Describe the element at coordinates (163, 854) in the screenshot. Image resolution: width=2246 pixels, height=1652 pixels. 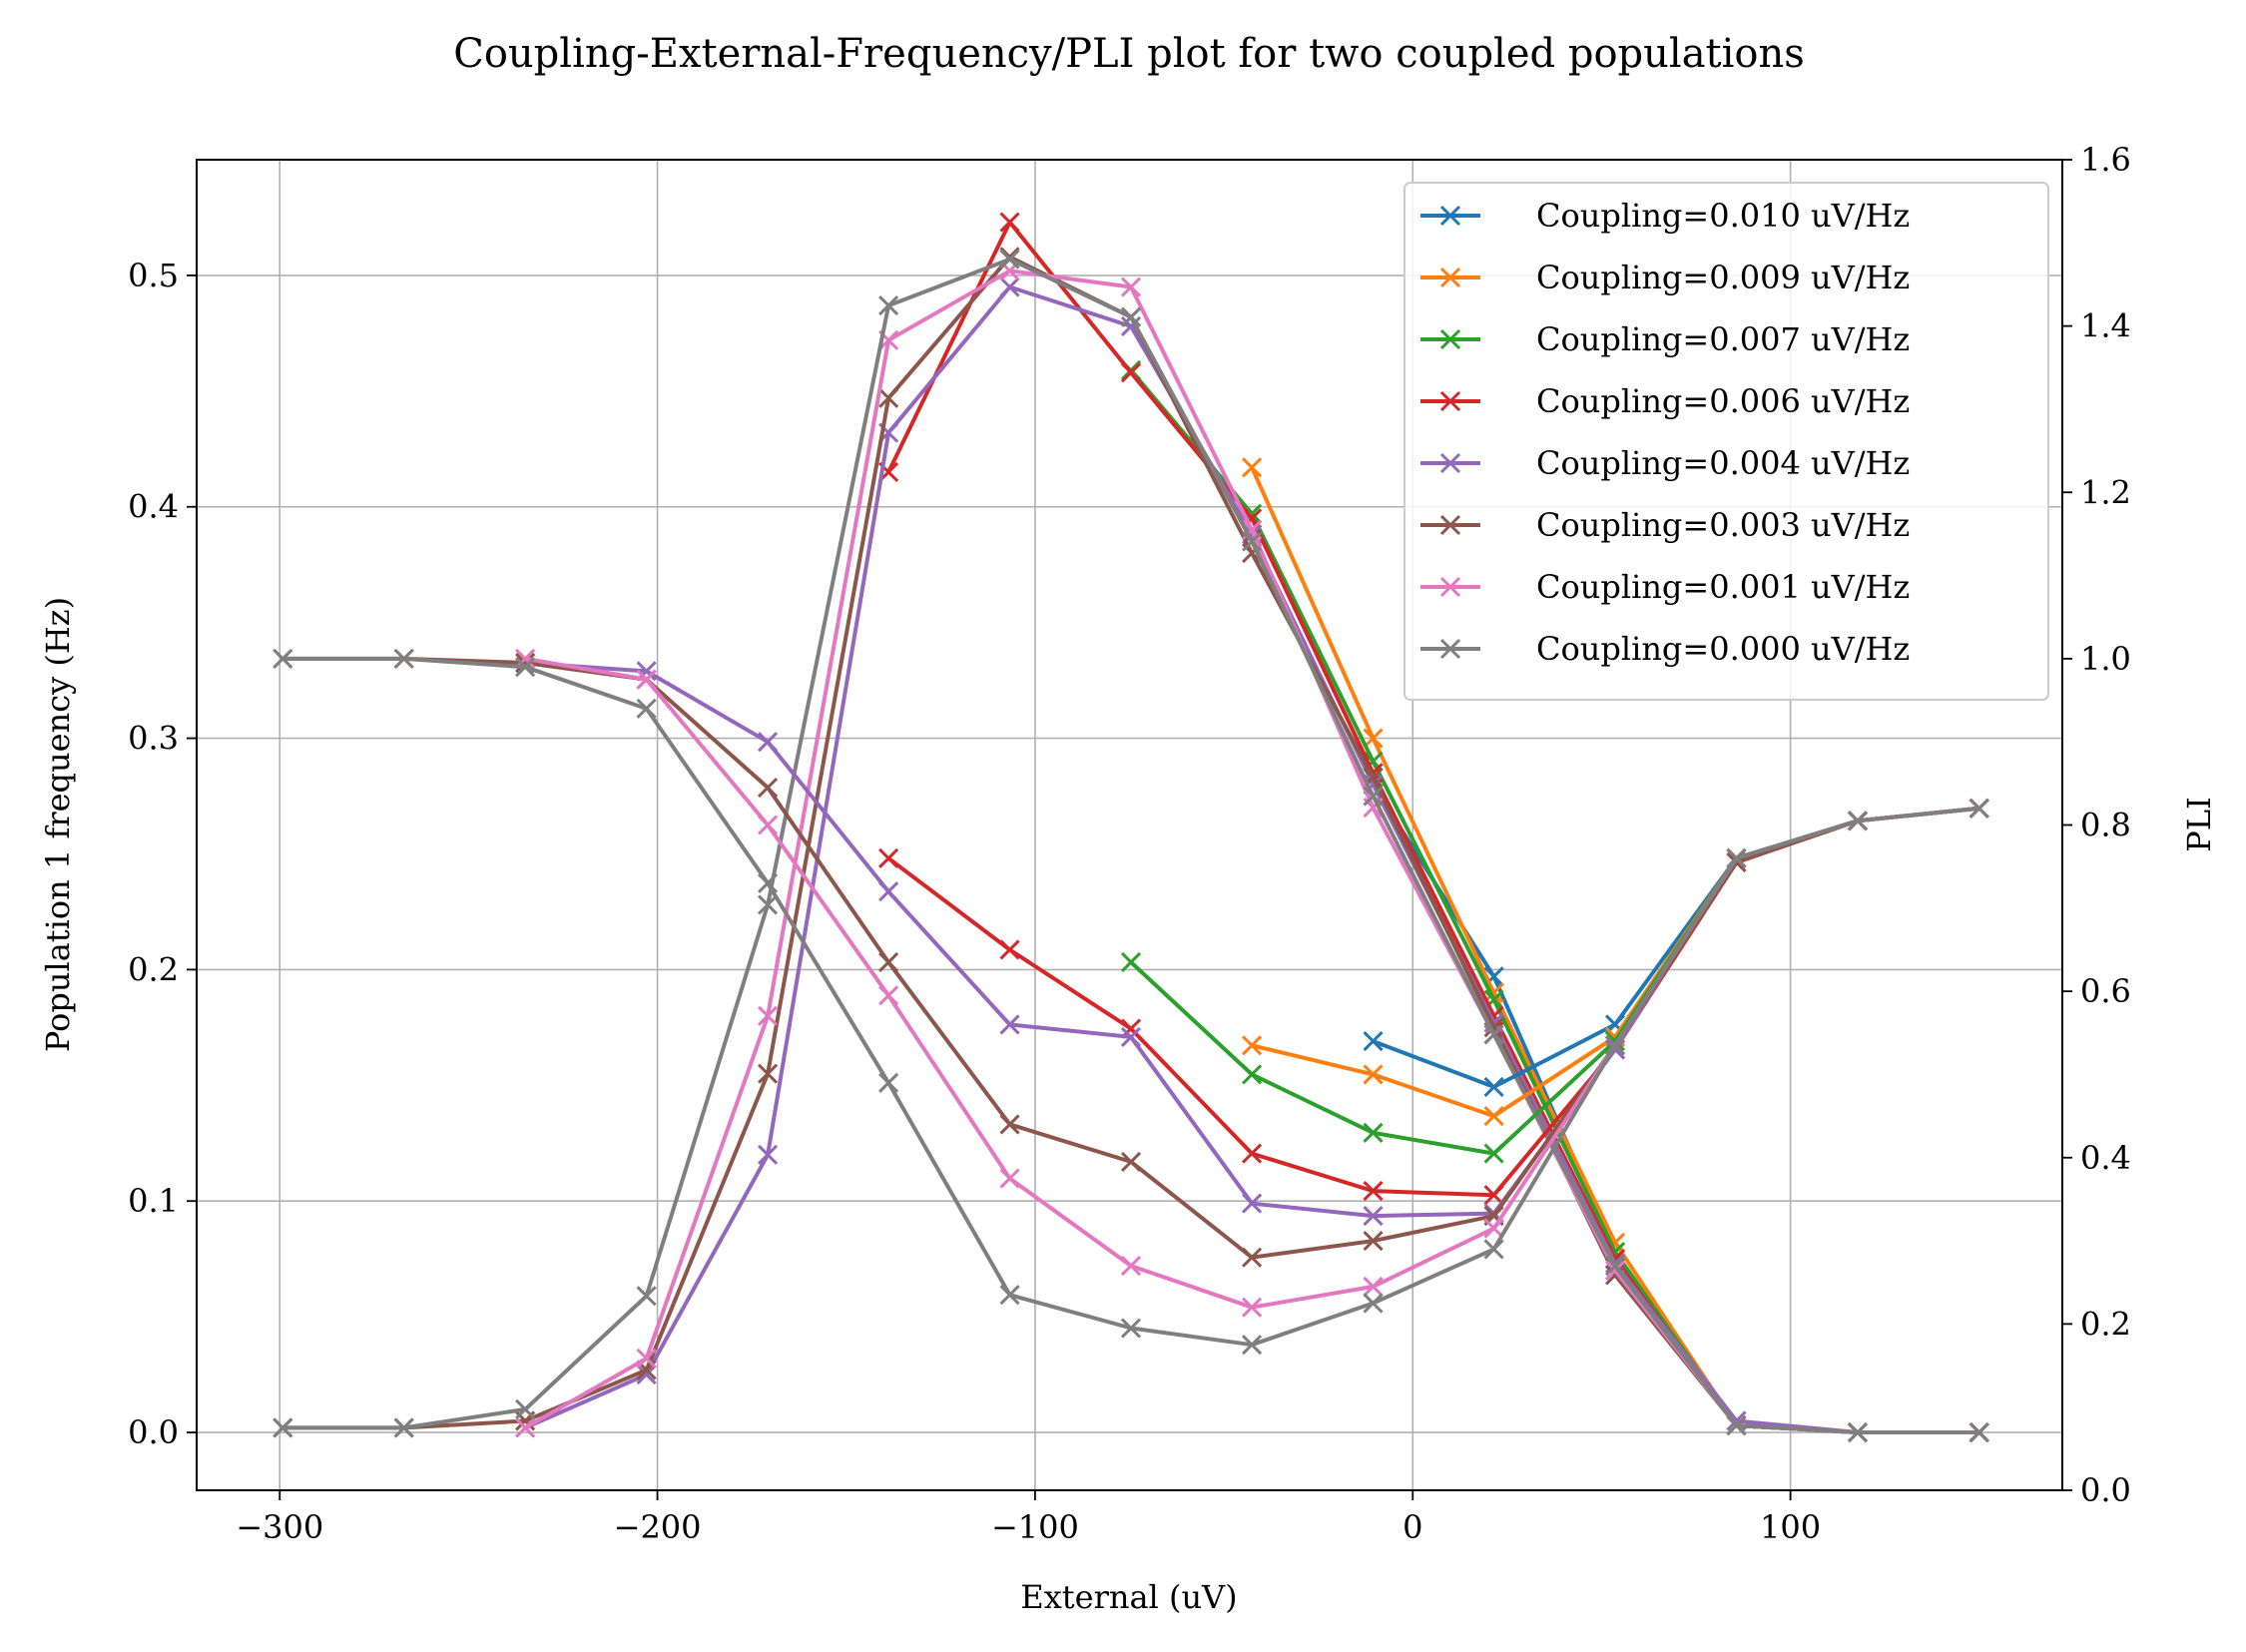
I see `y-axis-left: 0.0 0.1 0.2 0.3 0.4 0.5` at that location.